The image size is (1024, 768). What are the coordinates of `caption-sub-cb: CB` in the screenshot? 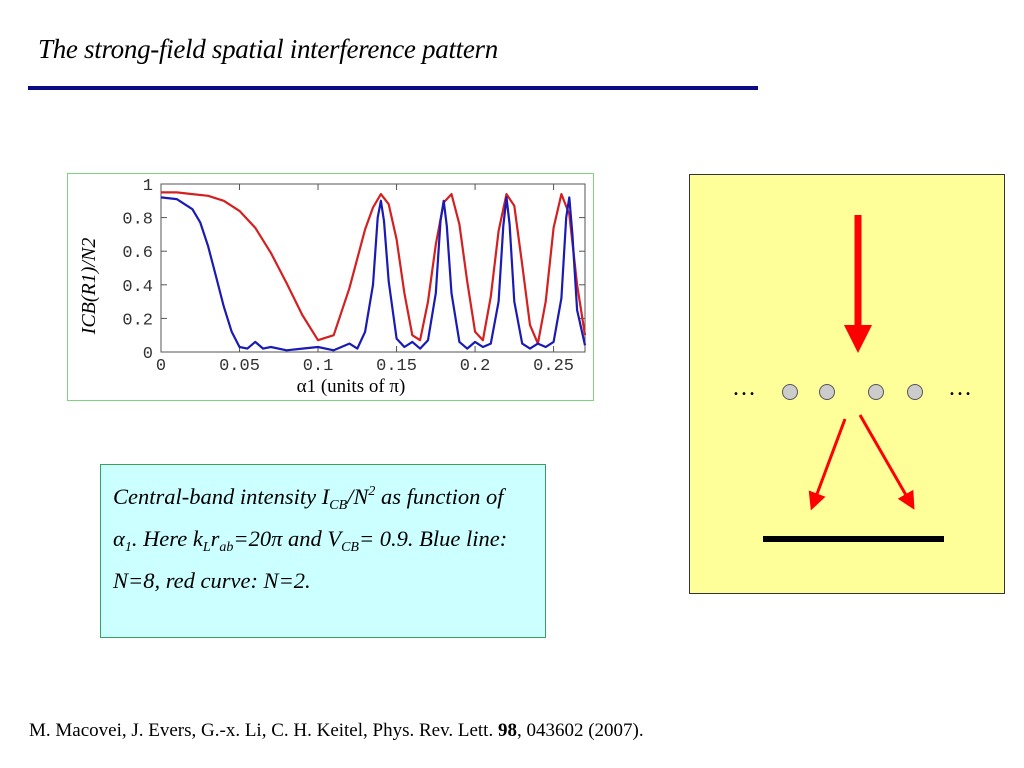 It's located at (338, 505).